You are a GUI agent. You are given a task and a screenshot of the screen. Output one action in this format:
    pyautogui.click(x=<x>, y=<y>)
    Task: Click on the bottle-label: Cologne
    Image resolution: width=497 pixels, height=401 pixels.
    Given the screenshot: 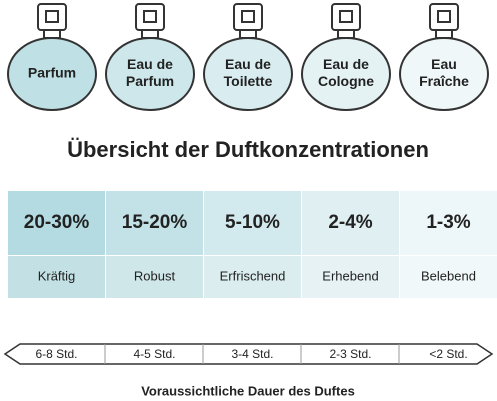 What is the action you would take?
    pyautogui.click(x=346, y=81)
    